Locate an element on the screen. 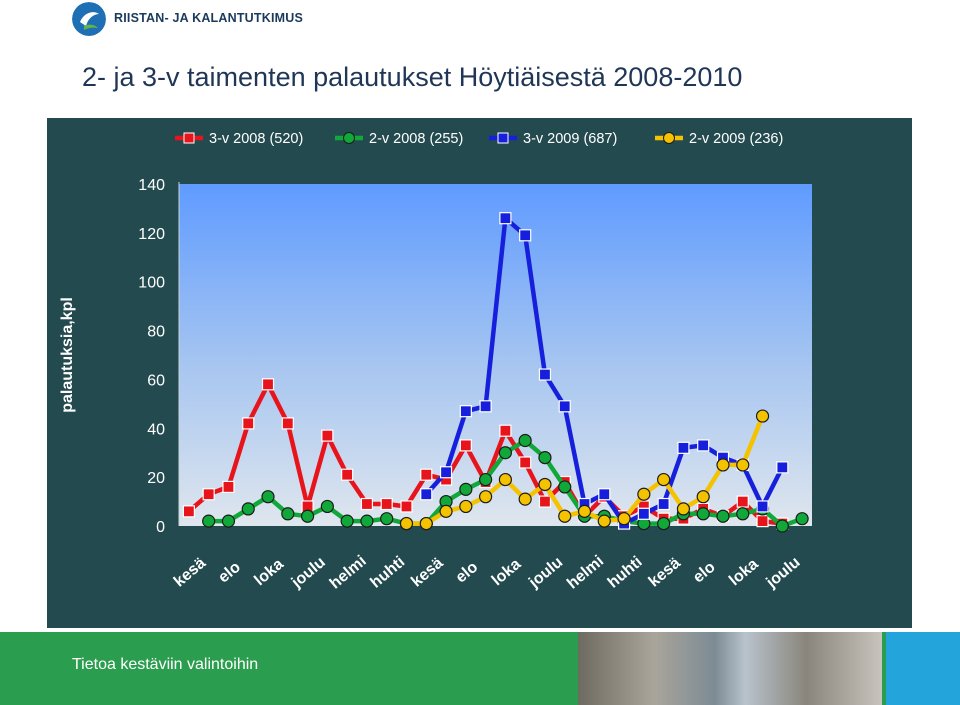 Image resolution: width=960 pixels, height=705 pixels. y-tick-label: 40 is located at coordinates (156, 429).